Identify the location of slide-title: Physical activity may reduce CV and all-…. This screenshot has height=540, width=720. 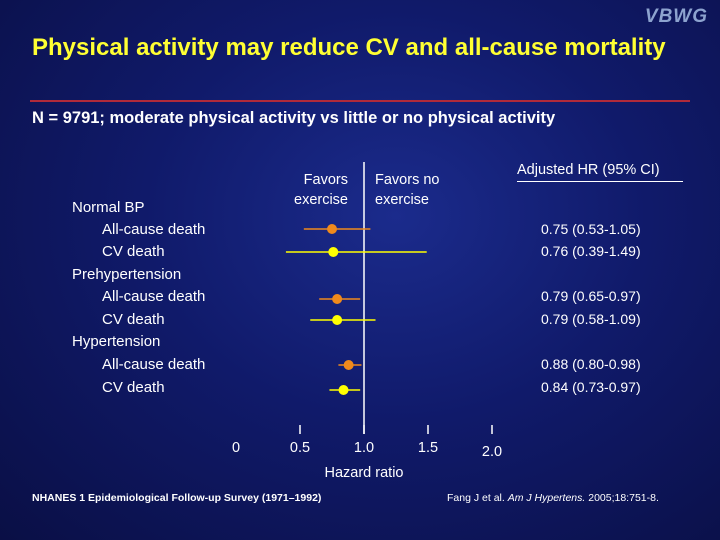
(349, 47).